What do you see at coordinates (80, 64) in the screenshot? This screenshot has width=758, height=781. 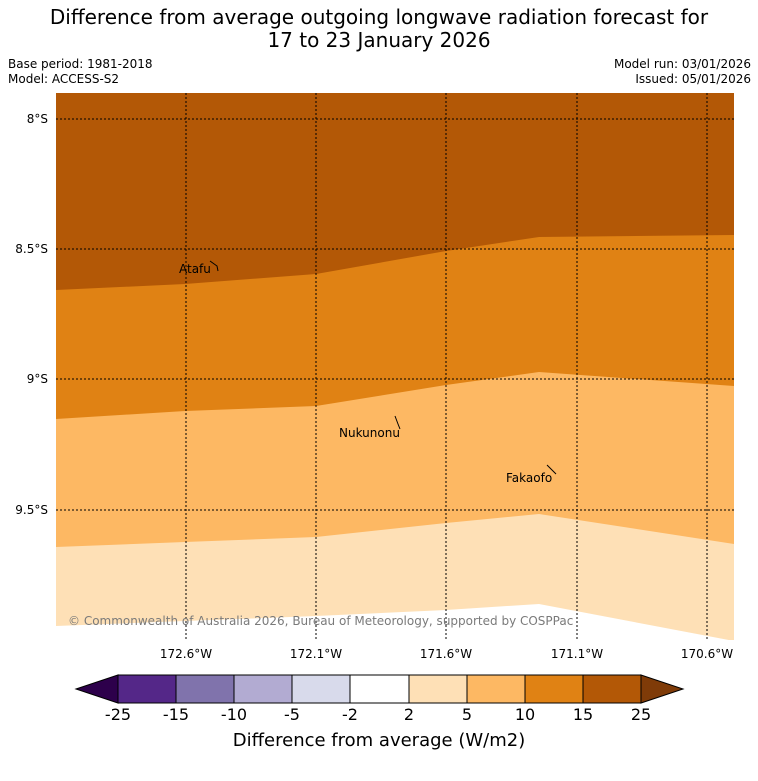 I see `base-period: Base period: 1981-2018` at bounding box center [80, 64].